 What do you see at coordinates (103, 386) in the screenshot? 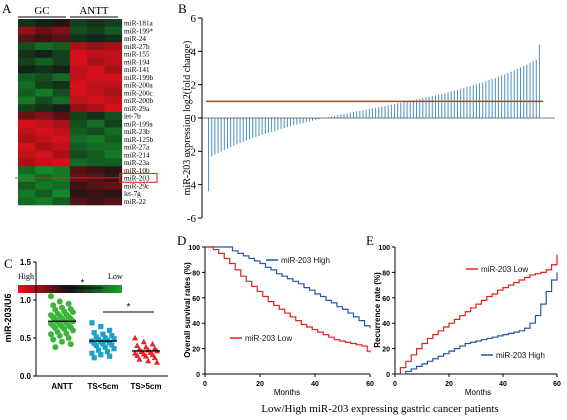
I see `panel-c-category-label: TS<5cm` at bounding box center [103, 386].